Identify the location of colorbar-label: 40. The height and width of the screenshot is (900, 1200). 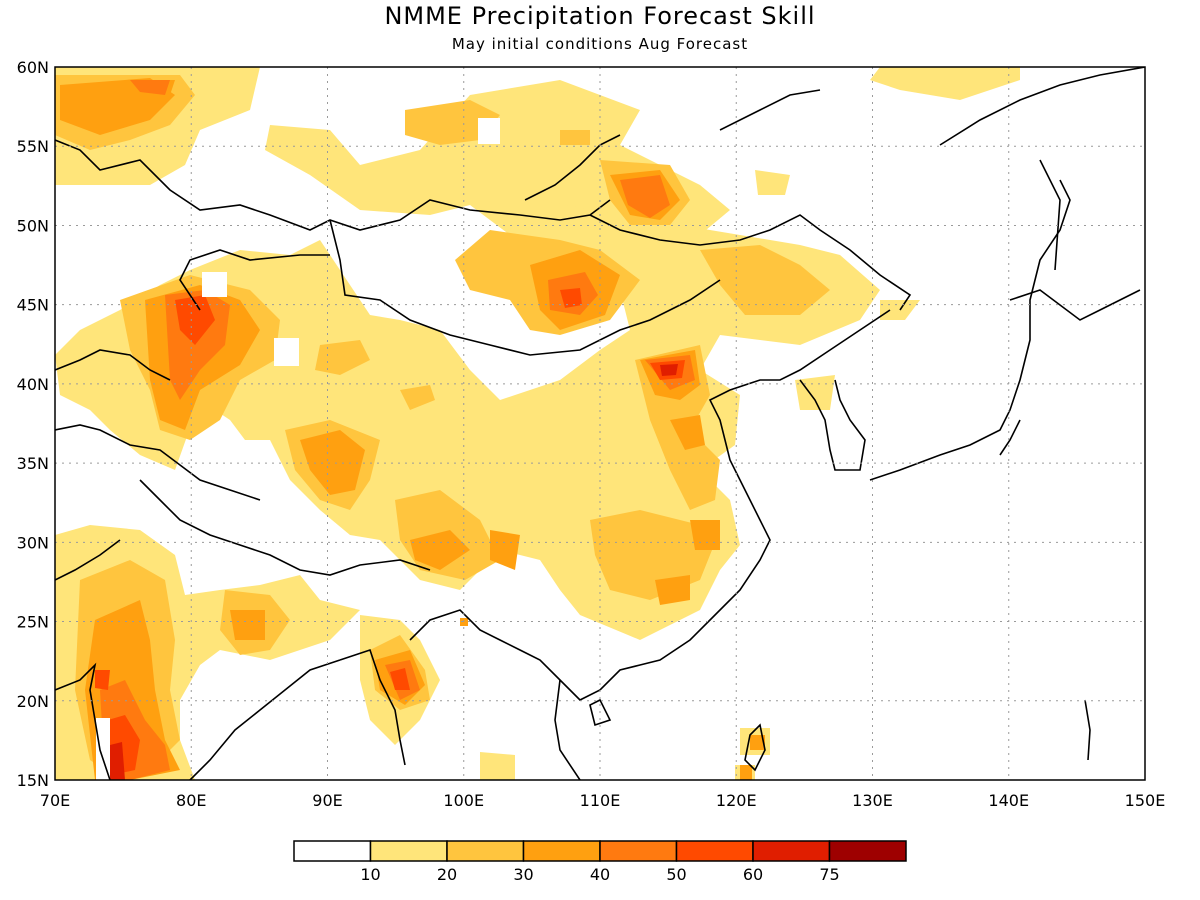
(600, 874).